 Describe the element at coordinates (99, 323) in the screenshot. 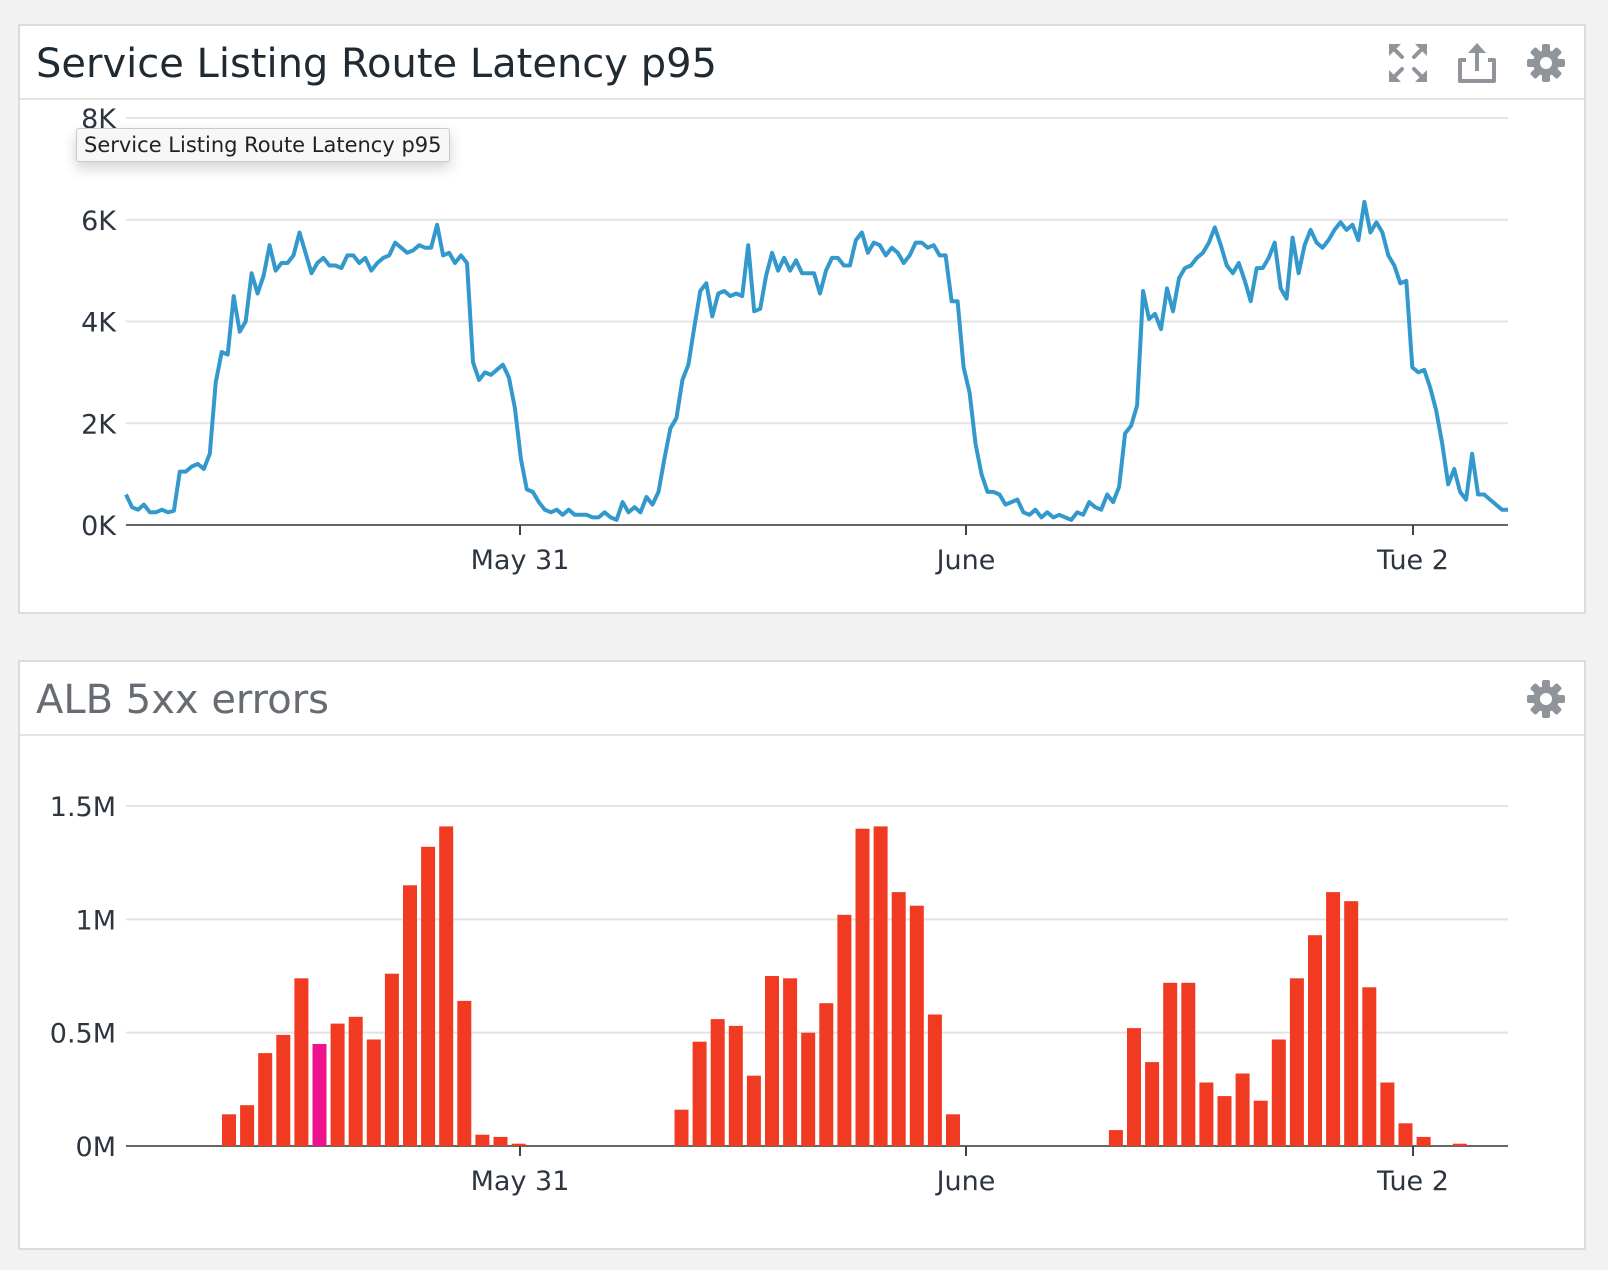

I see `y-tick-label: 4K` at that location.